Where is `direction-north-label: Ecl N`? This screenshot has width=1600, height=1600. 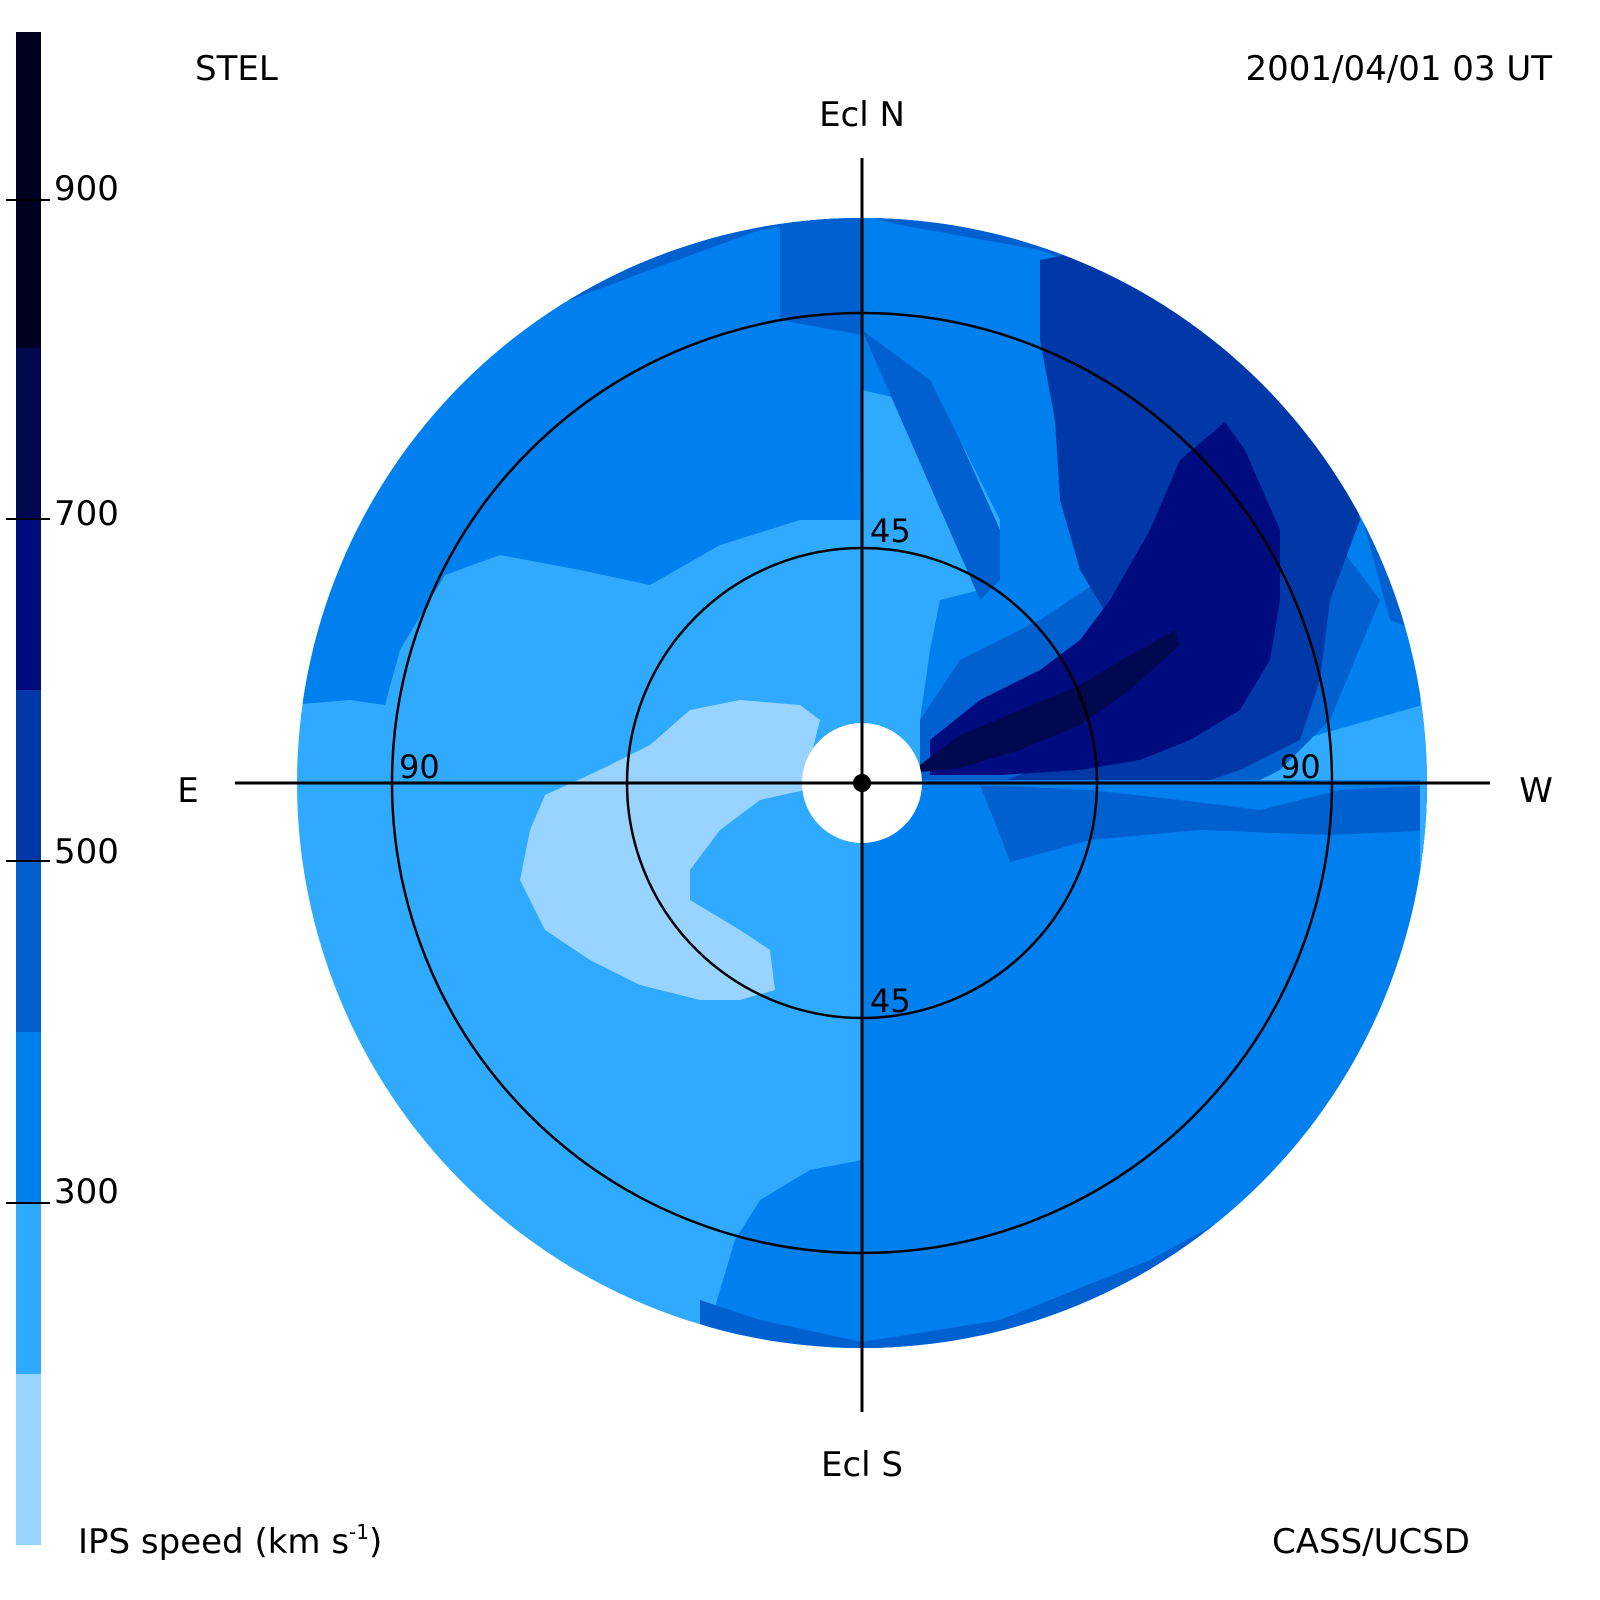
direction-north-label: Ecl N is located at coordinates (862, 115).